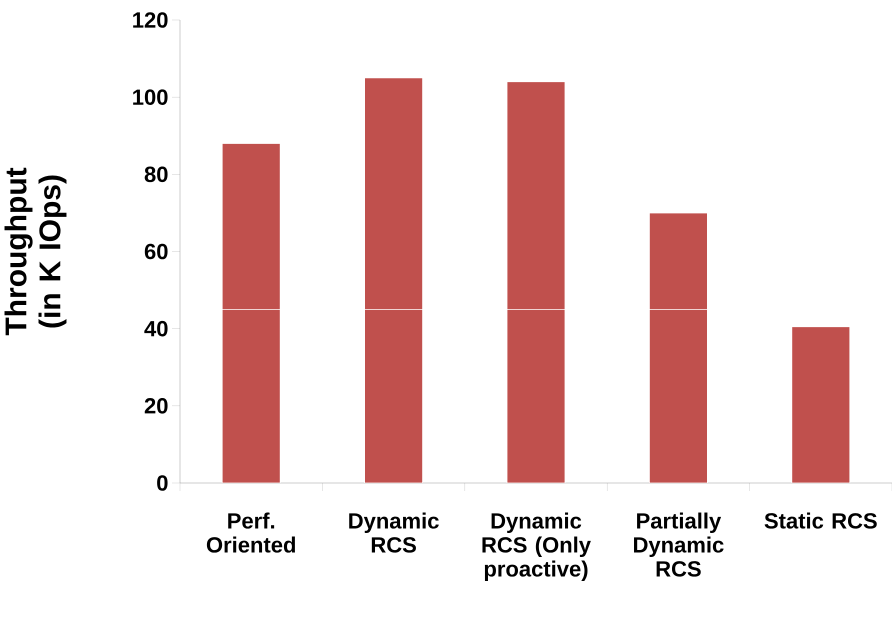 This screenshot has width=892, height=629. What do you see at coordinates (250, 532) in the screenshot?
I see `x-tick-label: Perf. Oriented` at bounding box center [250, 532].